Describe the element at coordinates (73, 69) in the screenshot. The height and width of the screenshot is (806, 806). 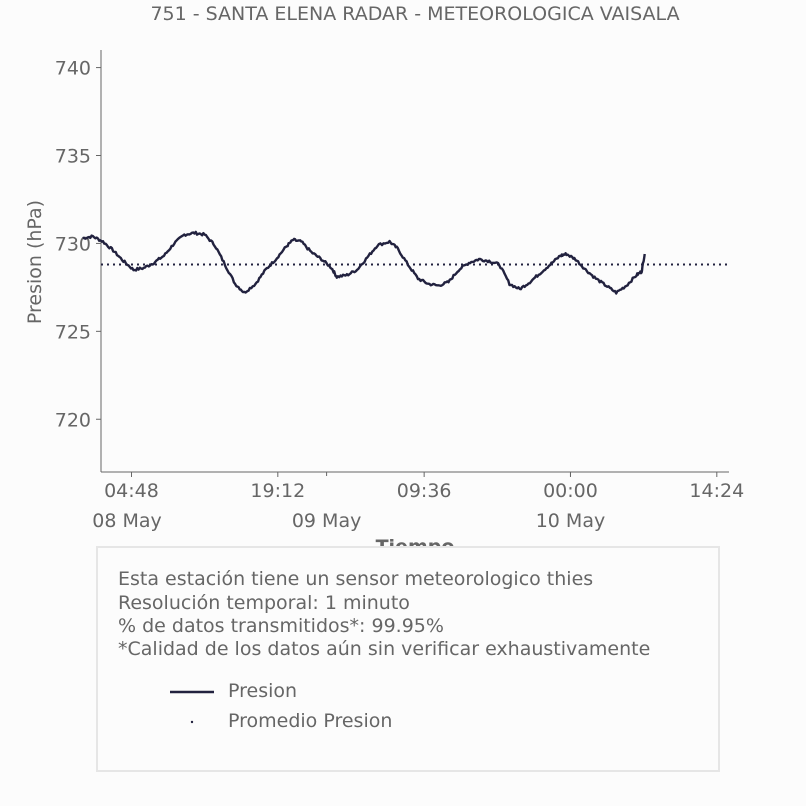
I see `y-tick-label: 740` at that location.